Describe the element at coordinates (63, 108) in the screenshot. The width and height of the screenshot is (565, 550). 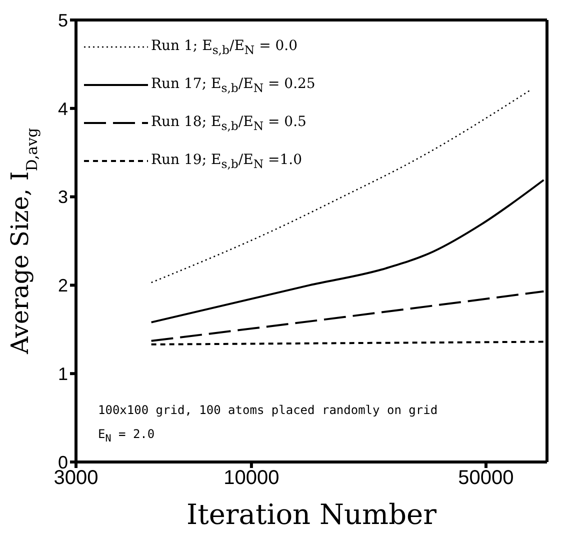
I see `y-tick-label: 4` at that location.